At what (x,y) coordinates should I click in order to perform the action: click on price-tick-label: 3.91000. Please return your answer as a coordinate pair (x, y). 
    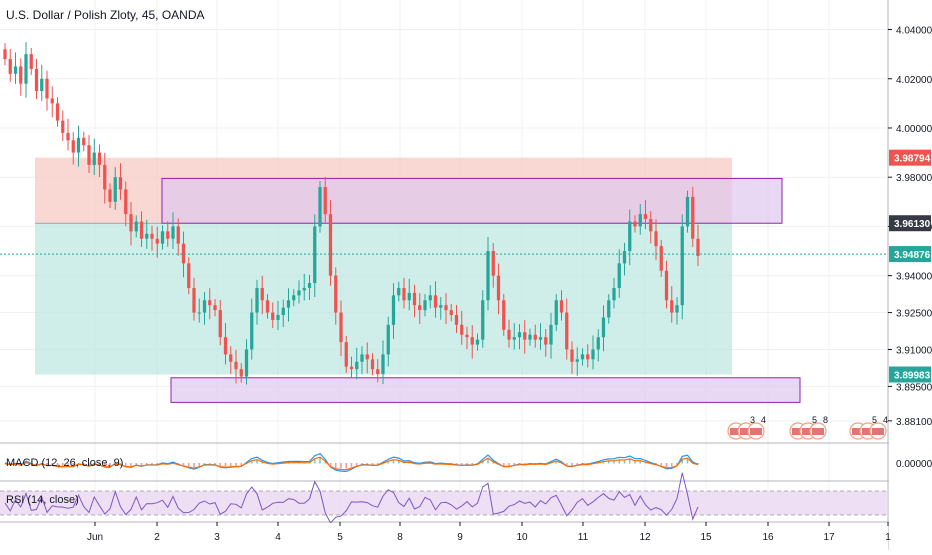
    Looking at the image, I should click on (914, 350).